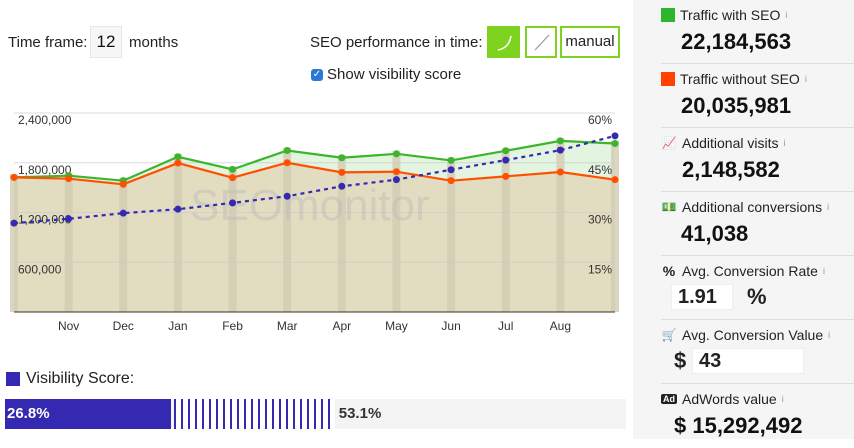 Image resolution: width=854 pixels, height=448 pixels. I want to click on line-chart-icon: 📈, so click(669, 143).